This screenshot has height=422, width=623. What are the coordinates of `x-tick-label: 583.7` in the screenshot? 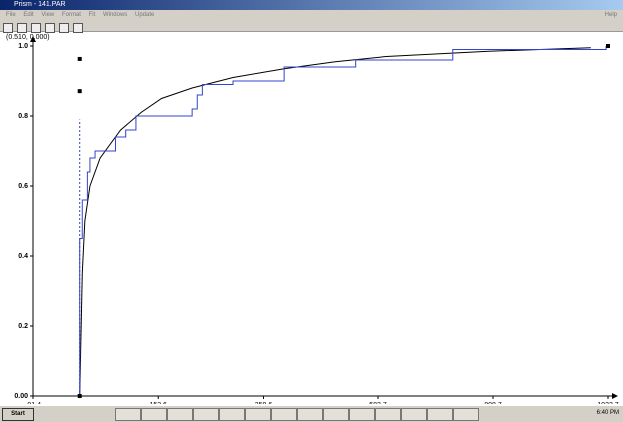 It's located at (378, 403).